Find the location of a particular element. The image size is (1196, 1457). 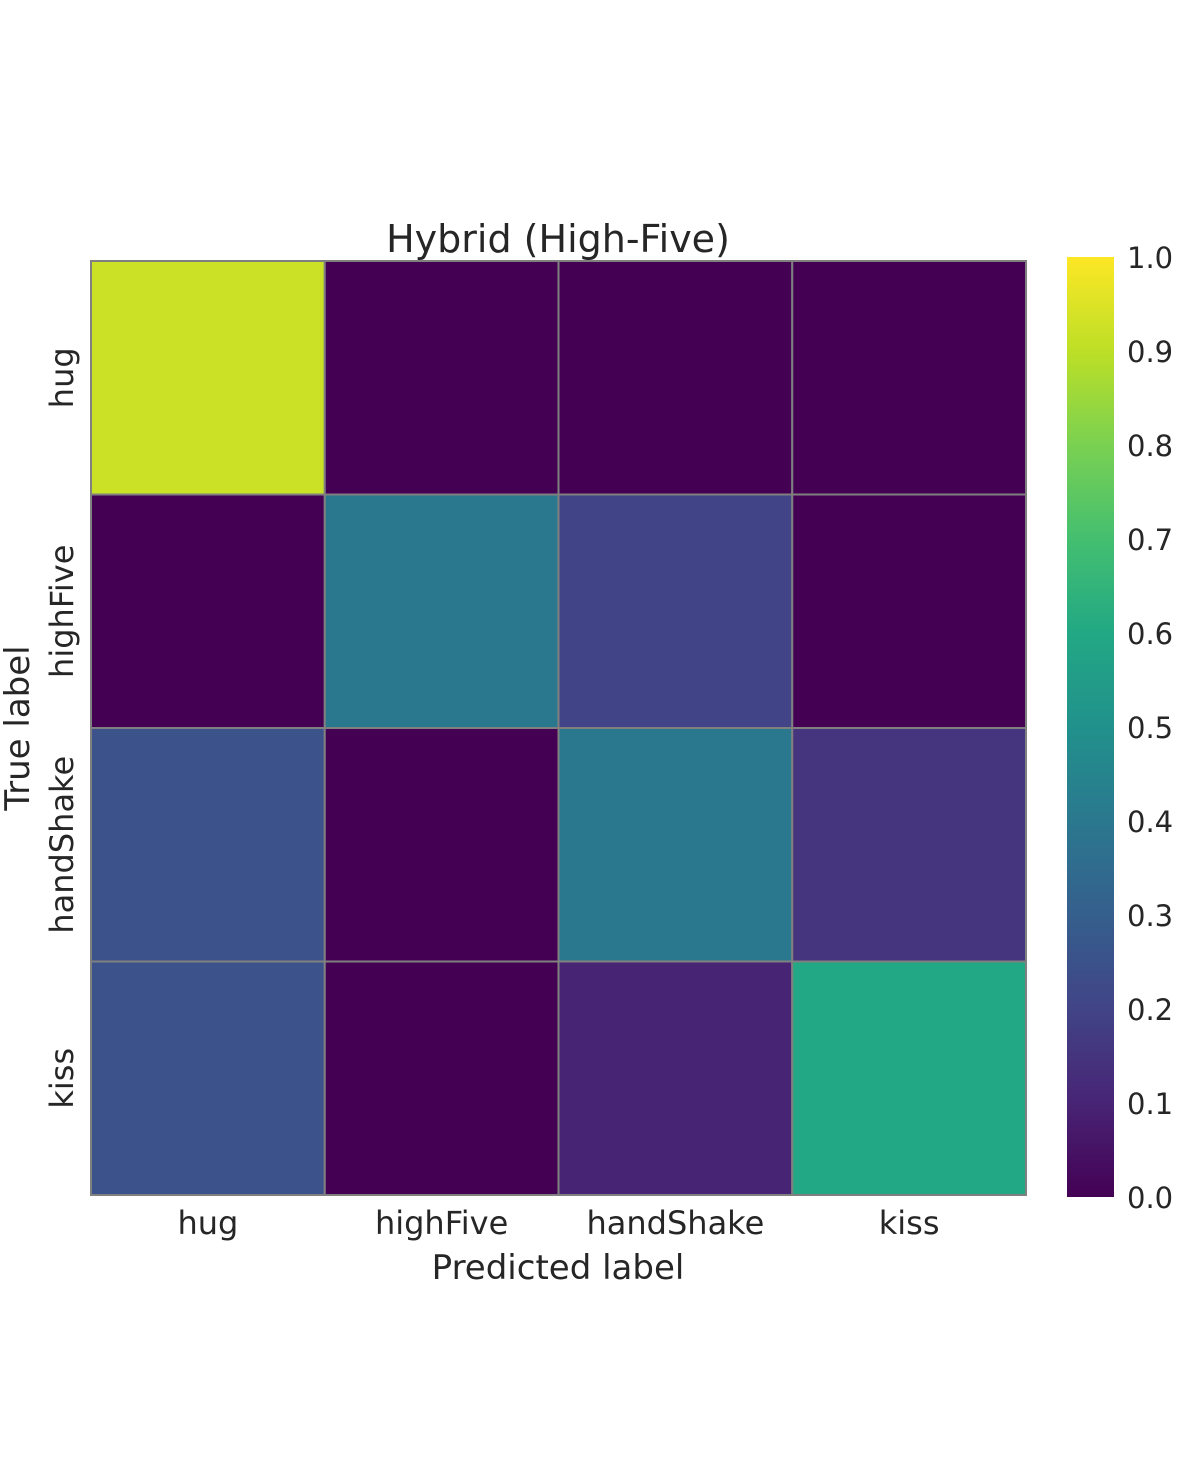

colorbar-tick-label: 0.8 is located at coordinates (1150, 446).